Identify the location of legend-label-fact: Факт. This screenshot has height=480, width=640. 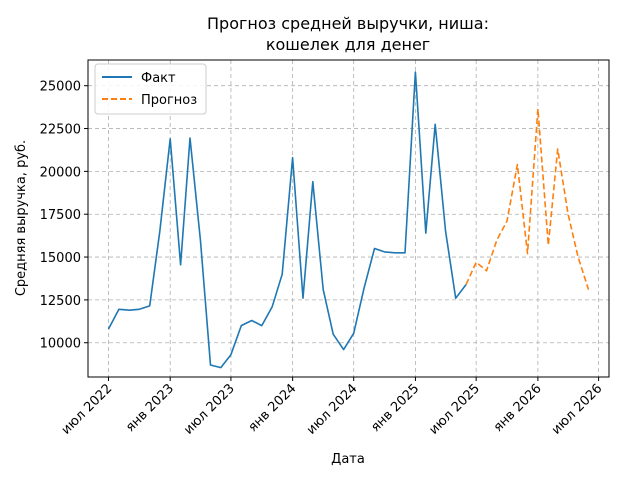
(158, 78).